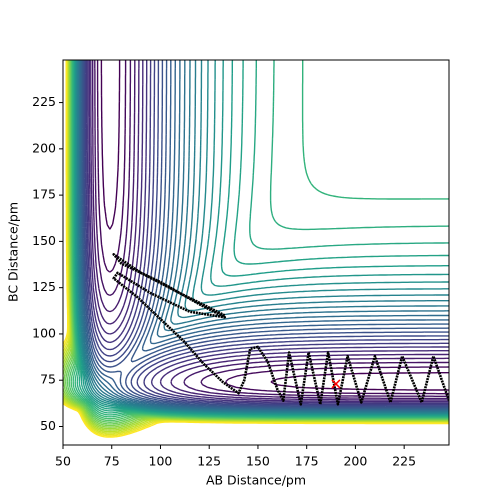 The height and width of the screenshot is (500, 500). Describe the element at coordinates (404, 461) in the screenshot. I see `x-tick-label: 225` at that location.